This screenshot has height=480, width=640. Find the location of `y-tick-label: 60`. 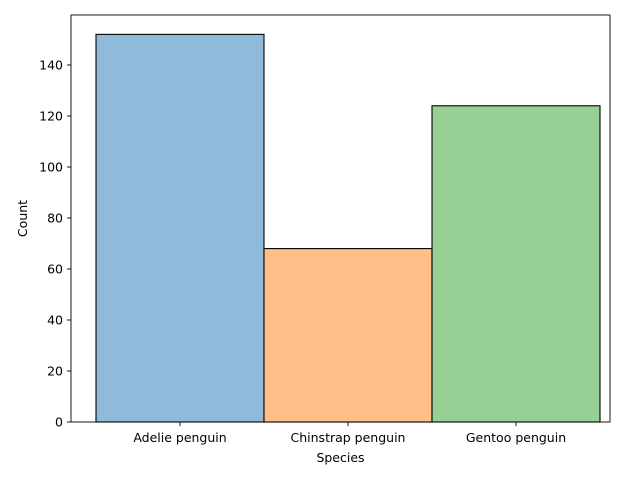

y-tick-label: 60 is located at coordinates (55, 268).